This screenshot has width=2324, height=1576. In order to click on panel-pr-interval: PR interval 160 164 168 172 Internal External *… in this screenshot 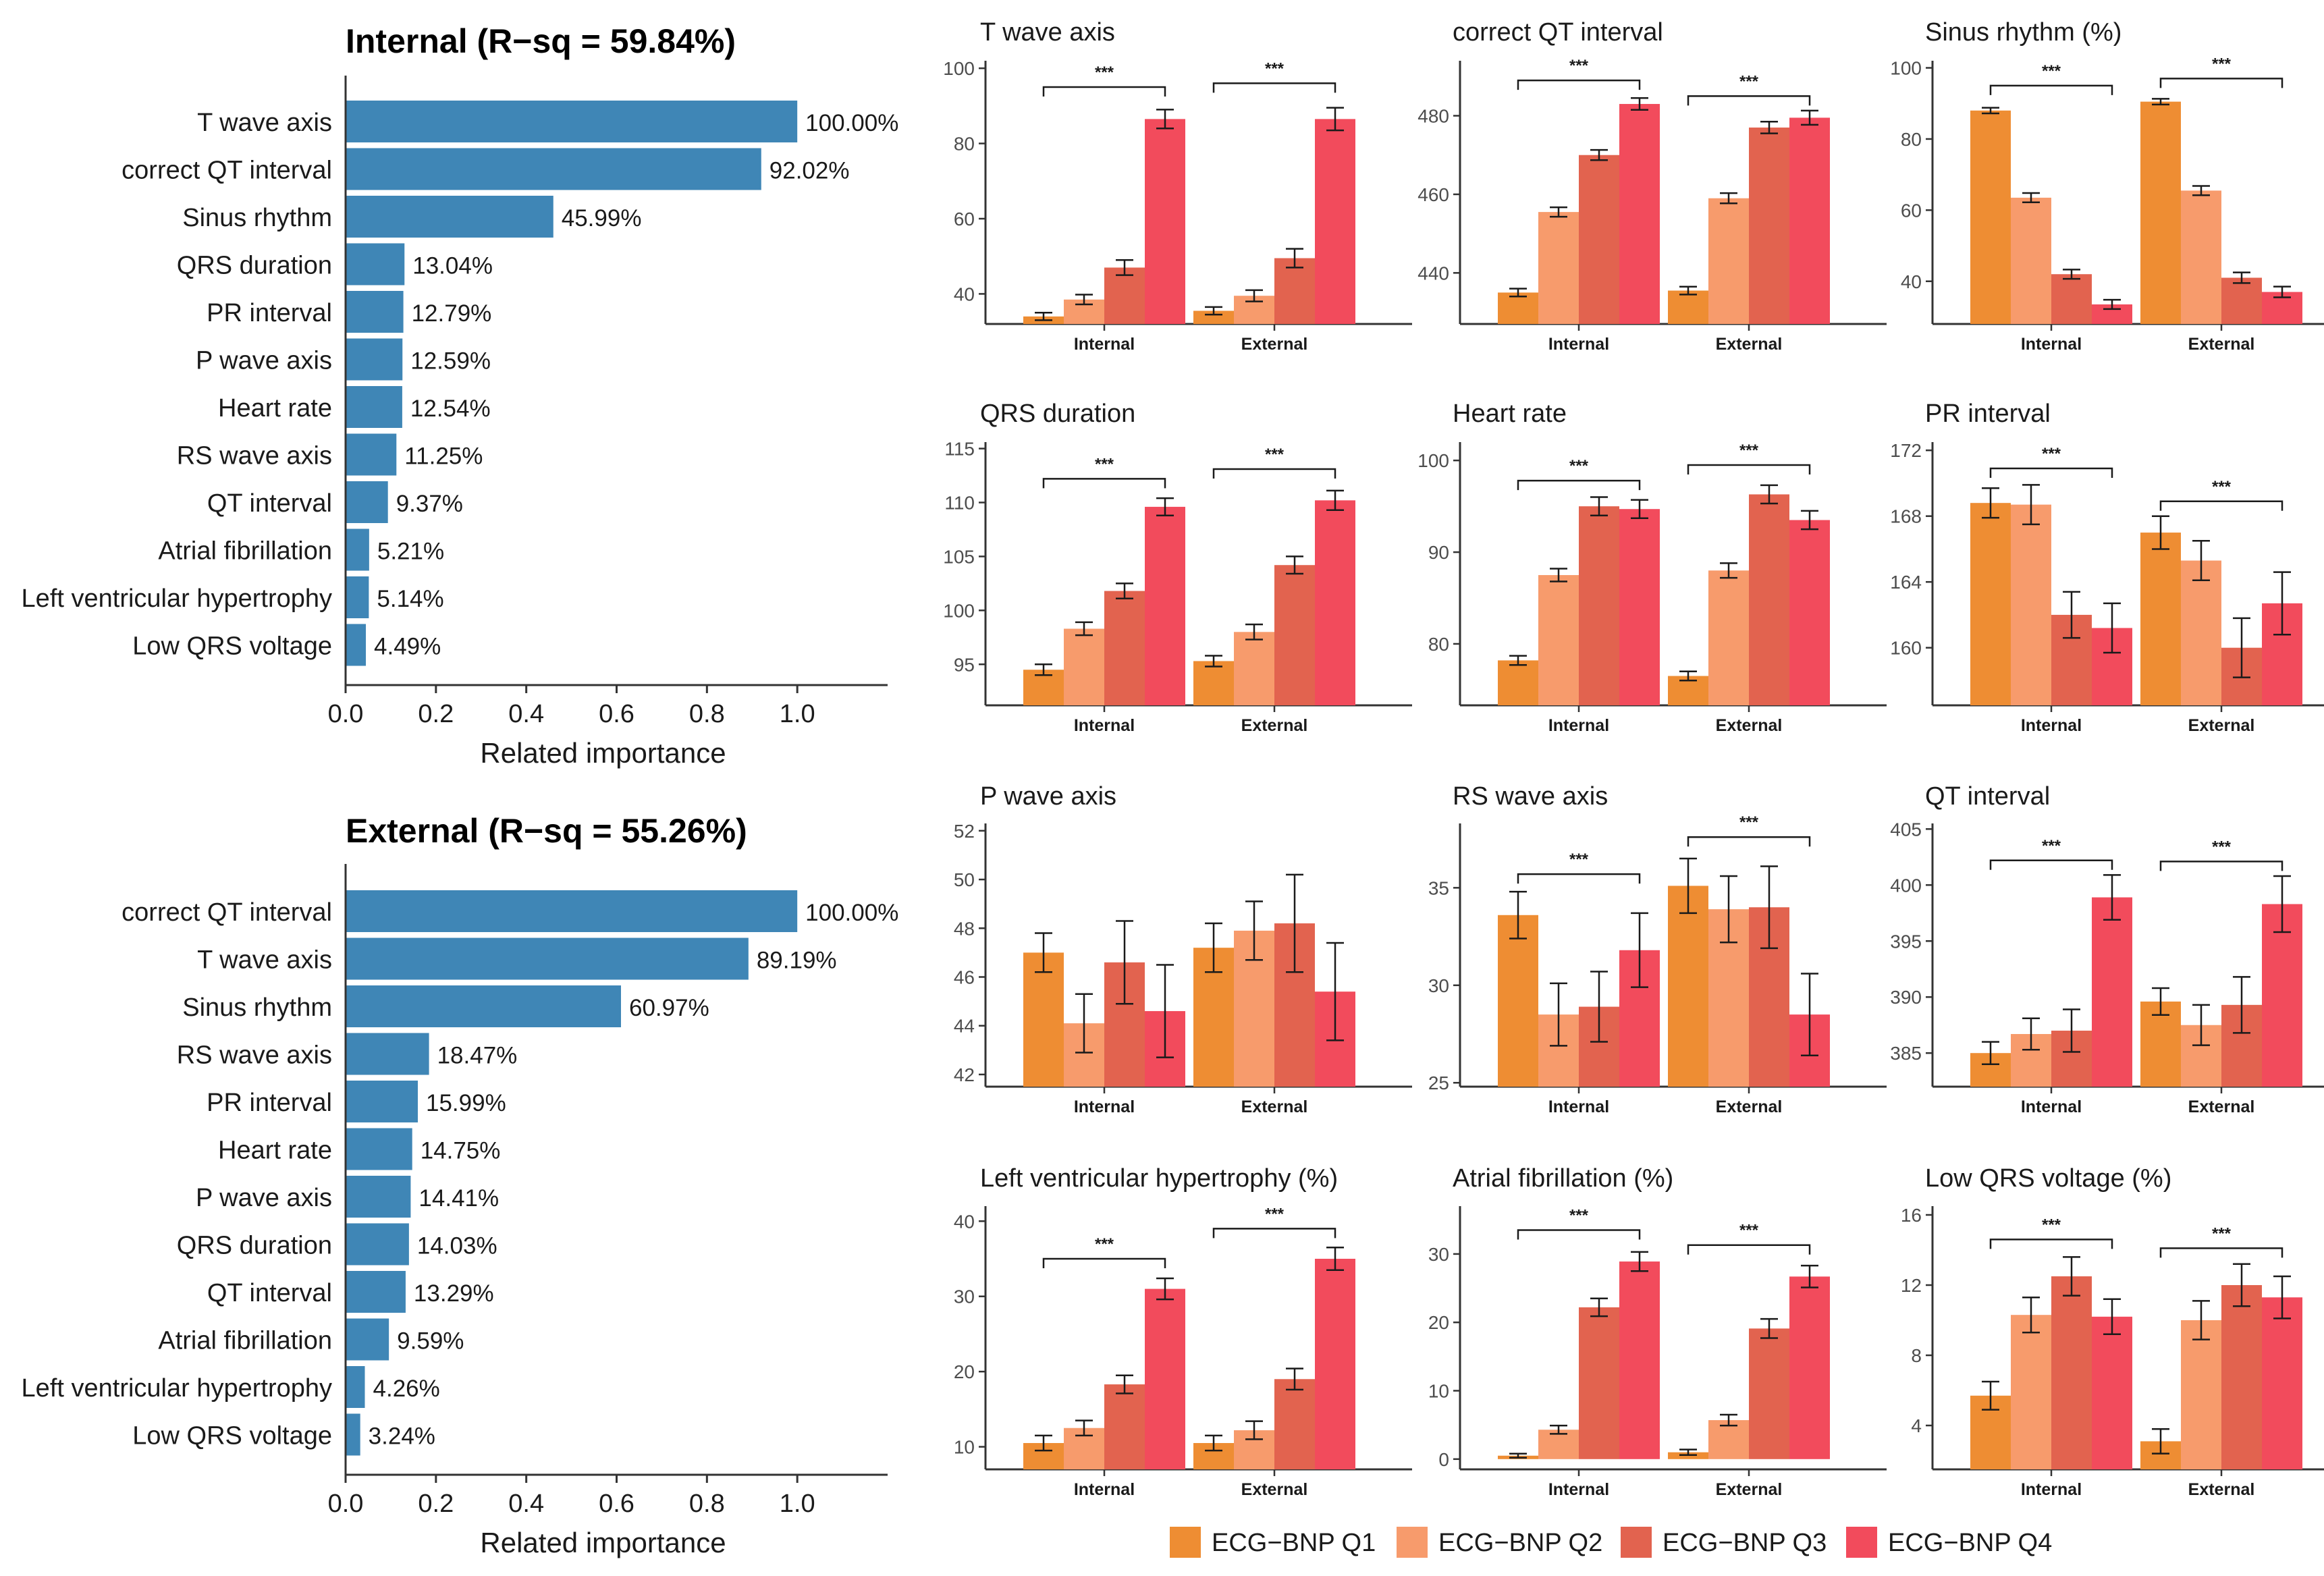, I will do `click(2107, 567)`.